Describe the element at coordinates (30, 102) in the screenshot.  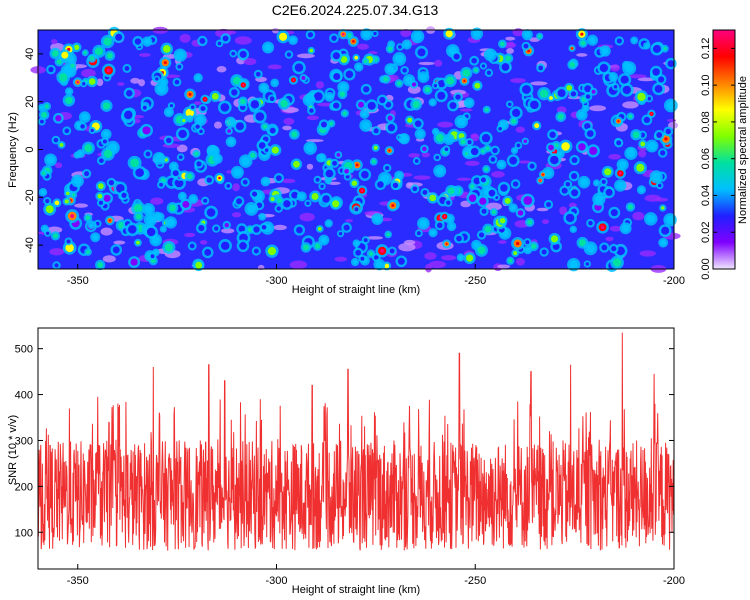
I see `heatmap-y-tick-label: 20` at that location.